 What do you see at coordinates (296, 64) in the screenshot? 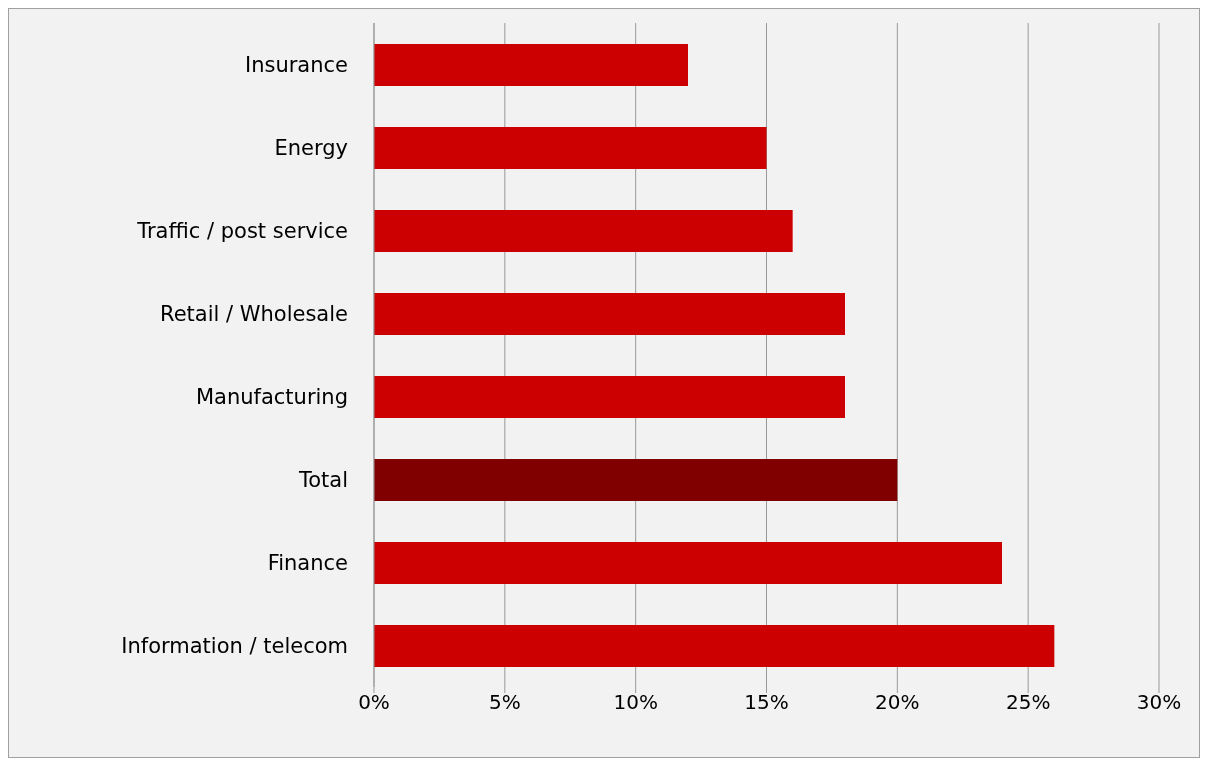
I see `y-tick-label: Insurance` at bounding box center [296, 64].